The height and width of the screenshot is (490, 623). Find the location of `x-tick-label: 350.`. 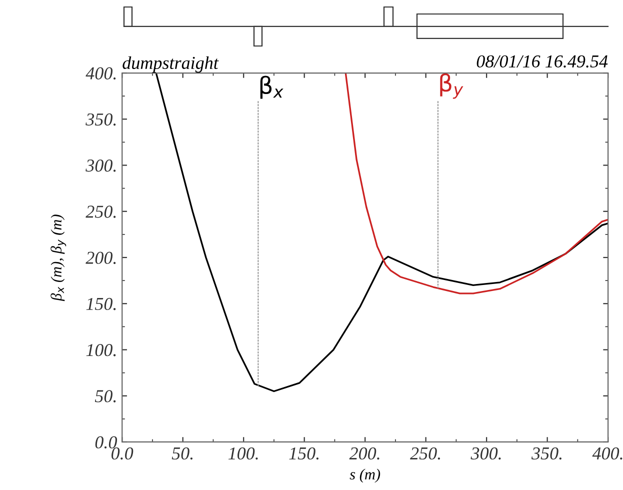

x-tick-label: 350. is located at coordinates (546, 453).